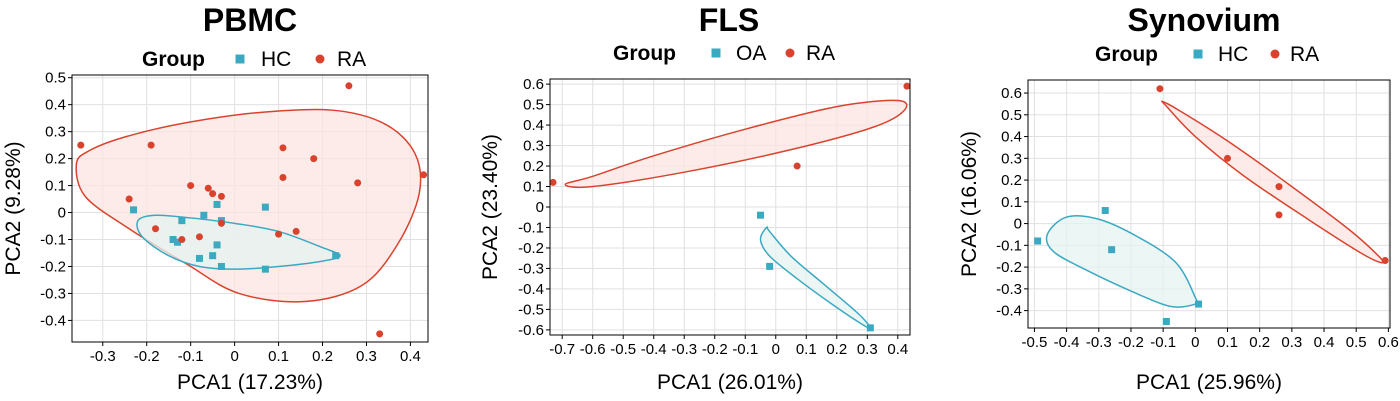  What do you see at coordinates (1198, 54) in the screenshot?
I see `legend-marker-hc` at bounding box center [1198, 54].